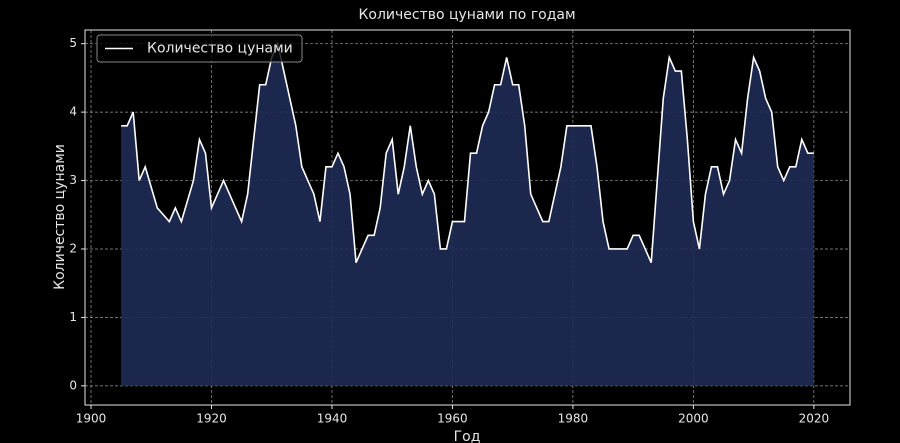 The width and height of the screenshot is (900, 443). Describe the element at coordinates (467, 436) in the screenshot. I see `x-axis-label: Год` at that location.